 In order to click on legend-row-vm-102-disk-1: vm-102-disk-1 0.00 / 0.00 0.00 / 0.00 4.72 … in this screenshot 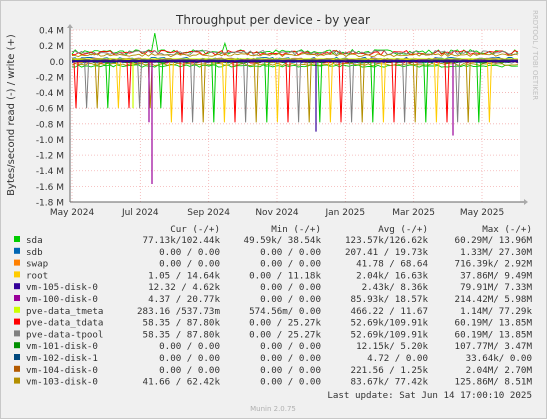, I will do `click(273, 358)`.